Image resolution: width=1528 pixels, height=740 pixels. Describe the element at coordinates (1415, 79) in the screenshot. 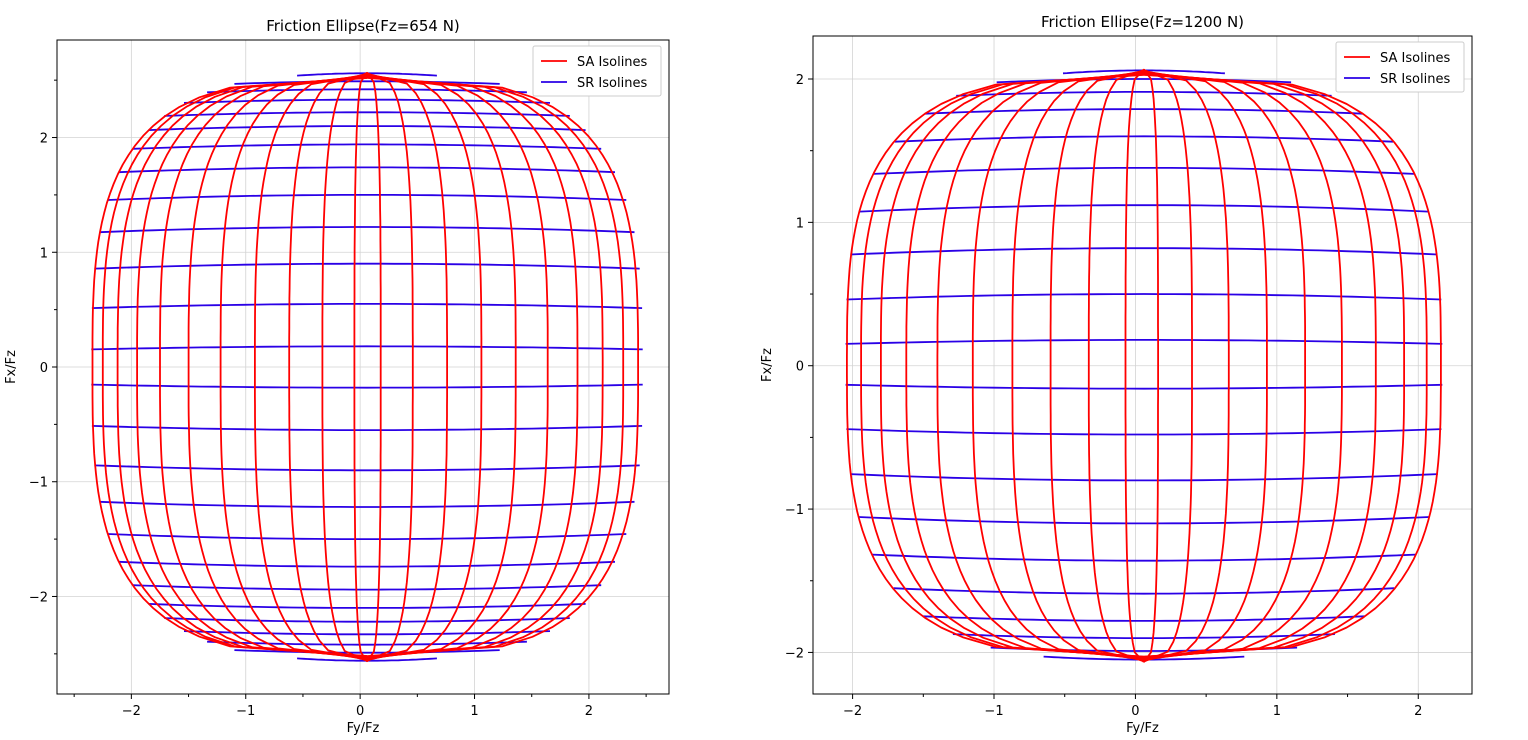

I see `legend-label-sr-right: SR Isolines` at that location.